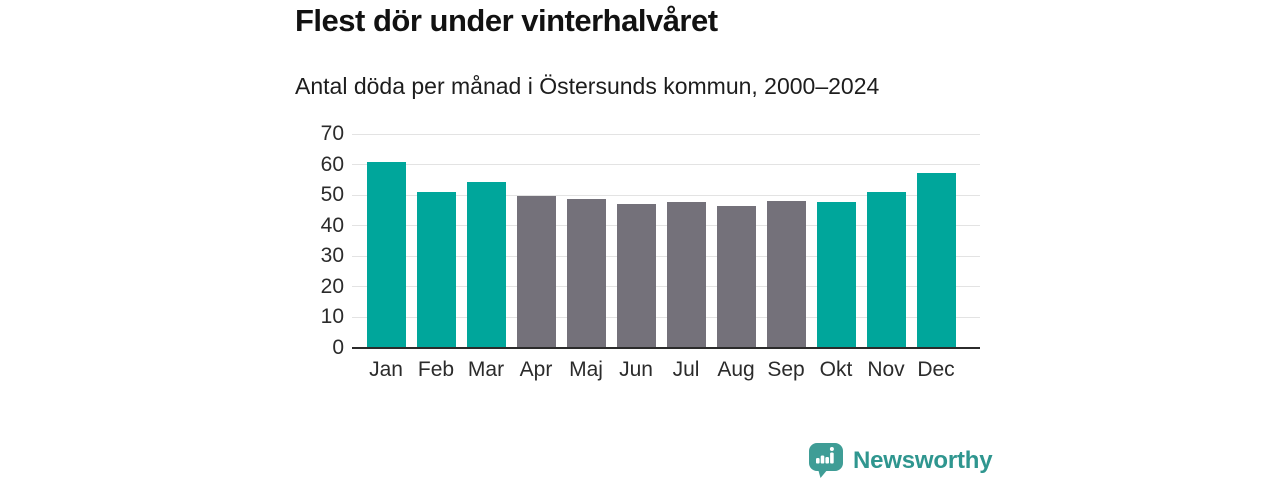 The width and height of the screenshot is (1280, 480). I want to click on bar-sep, so click(786, 274).